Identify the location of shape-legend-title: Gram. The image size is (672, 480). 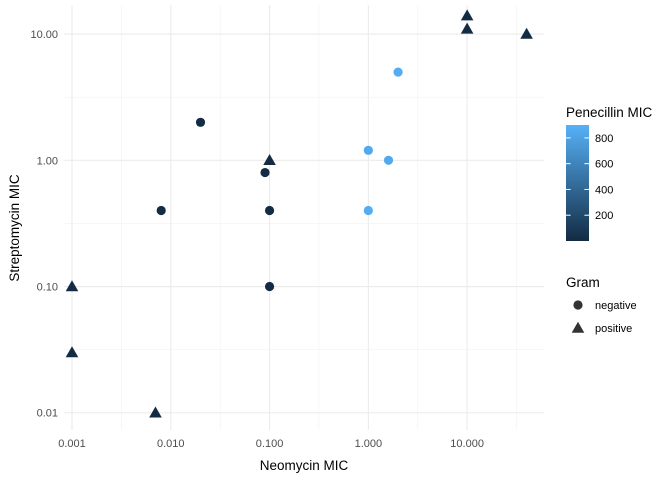
(583, 282).